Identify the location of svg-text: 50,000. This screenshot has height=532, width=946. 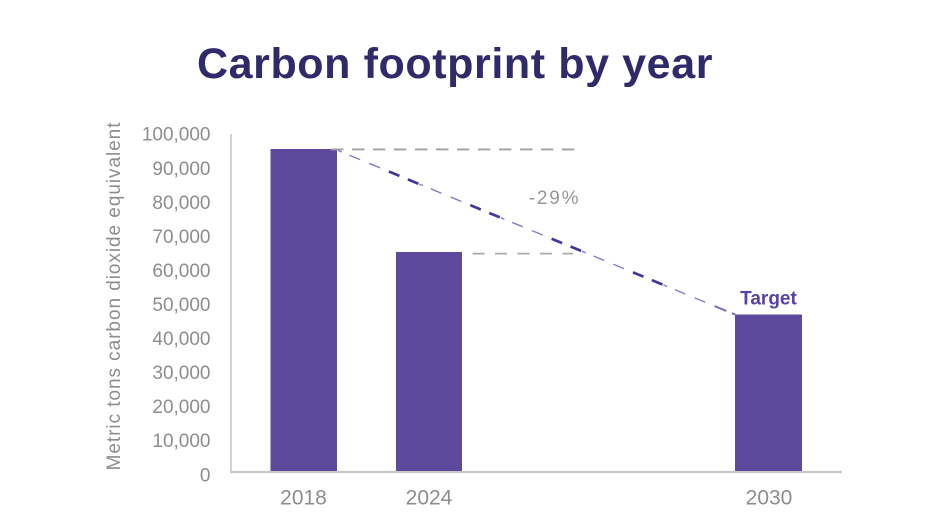
(181, 305).